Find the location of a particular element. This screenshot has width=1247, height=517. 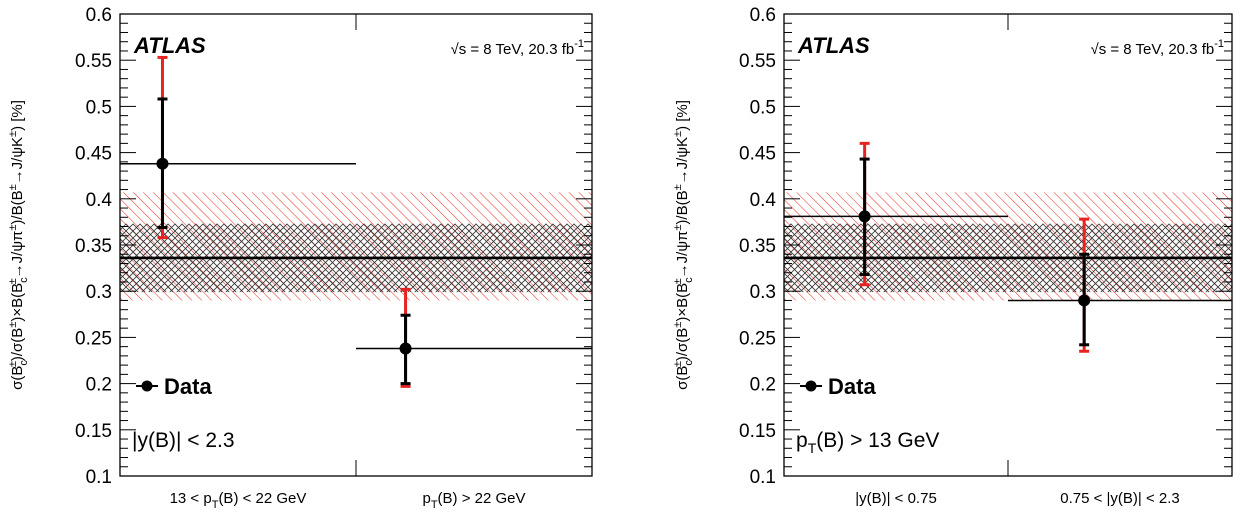

x-tick-label: 0.75 < |y(B)| < 2.3 is located at coordinates (1120, 498).